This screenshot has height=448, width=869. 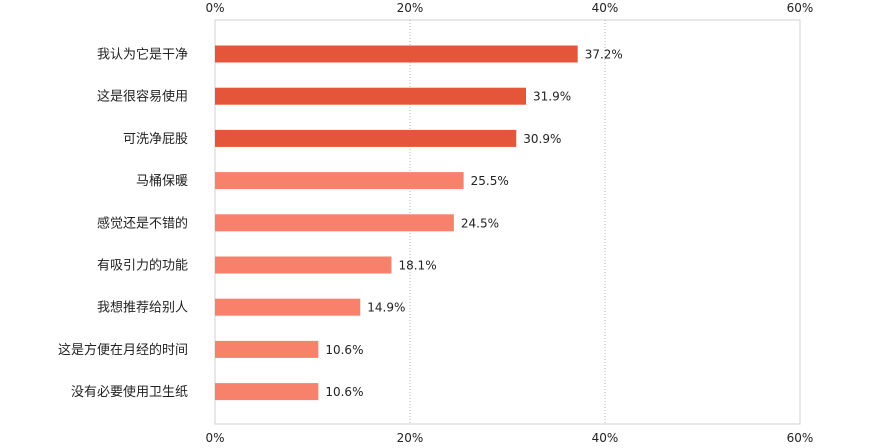 What do you see at coordinates (605, 437) in the screenshot?
I see `x-tick-label-bottom: 40%` at bounding box center [605, 437].